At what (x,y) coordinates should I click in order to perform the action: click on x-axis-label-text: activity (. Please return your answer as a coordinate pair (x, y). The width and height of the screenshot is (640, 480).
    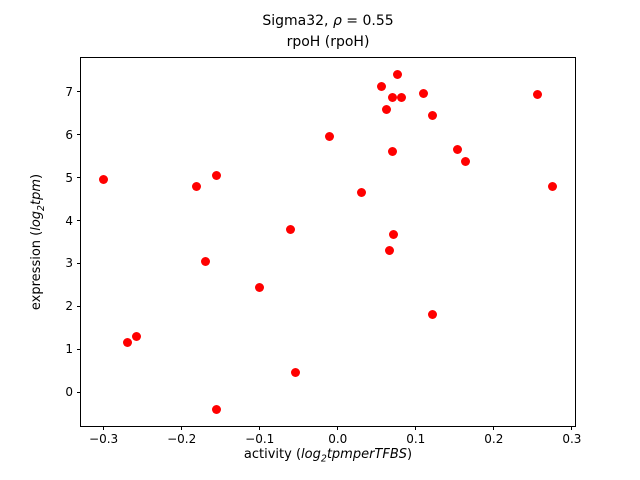
    Looking at the image, I should click on (272, 454).